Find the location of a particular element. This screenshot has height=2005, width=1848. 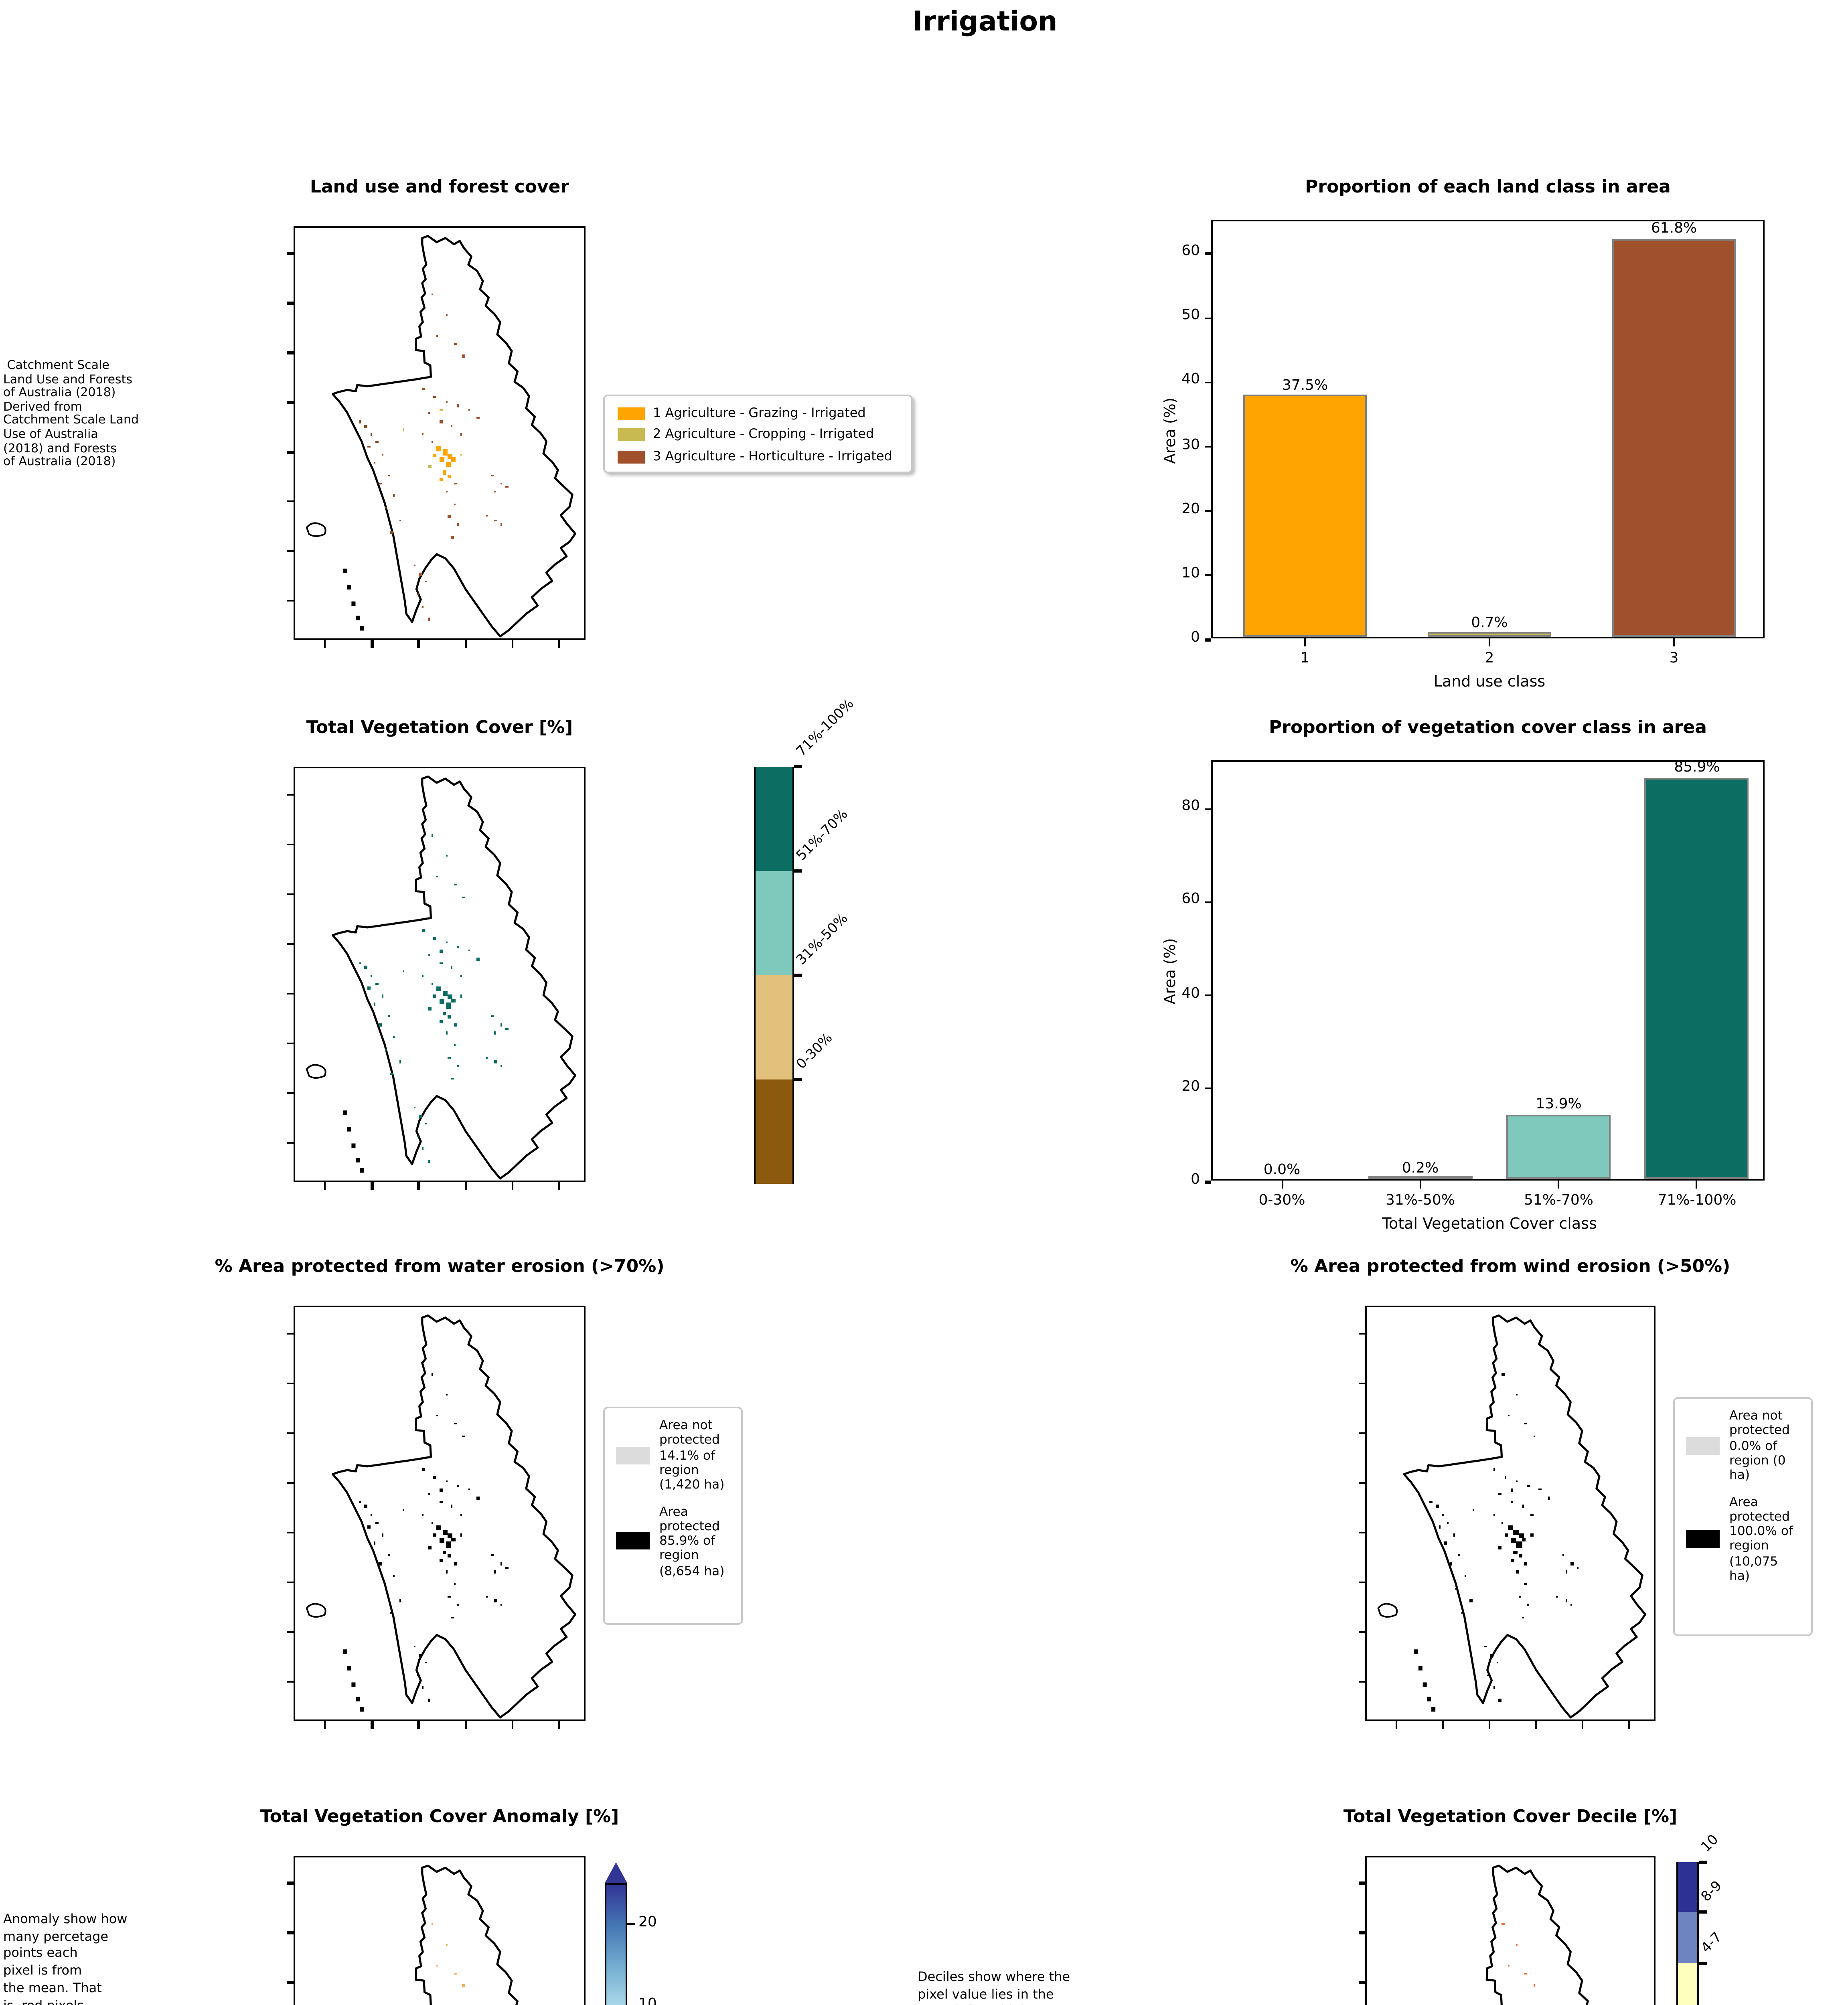

decile-title: Total Vegetation Cover Decile [%] is located at coordinates (1510, 1816).